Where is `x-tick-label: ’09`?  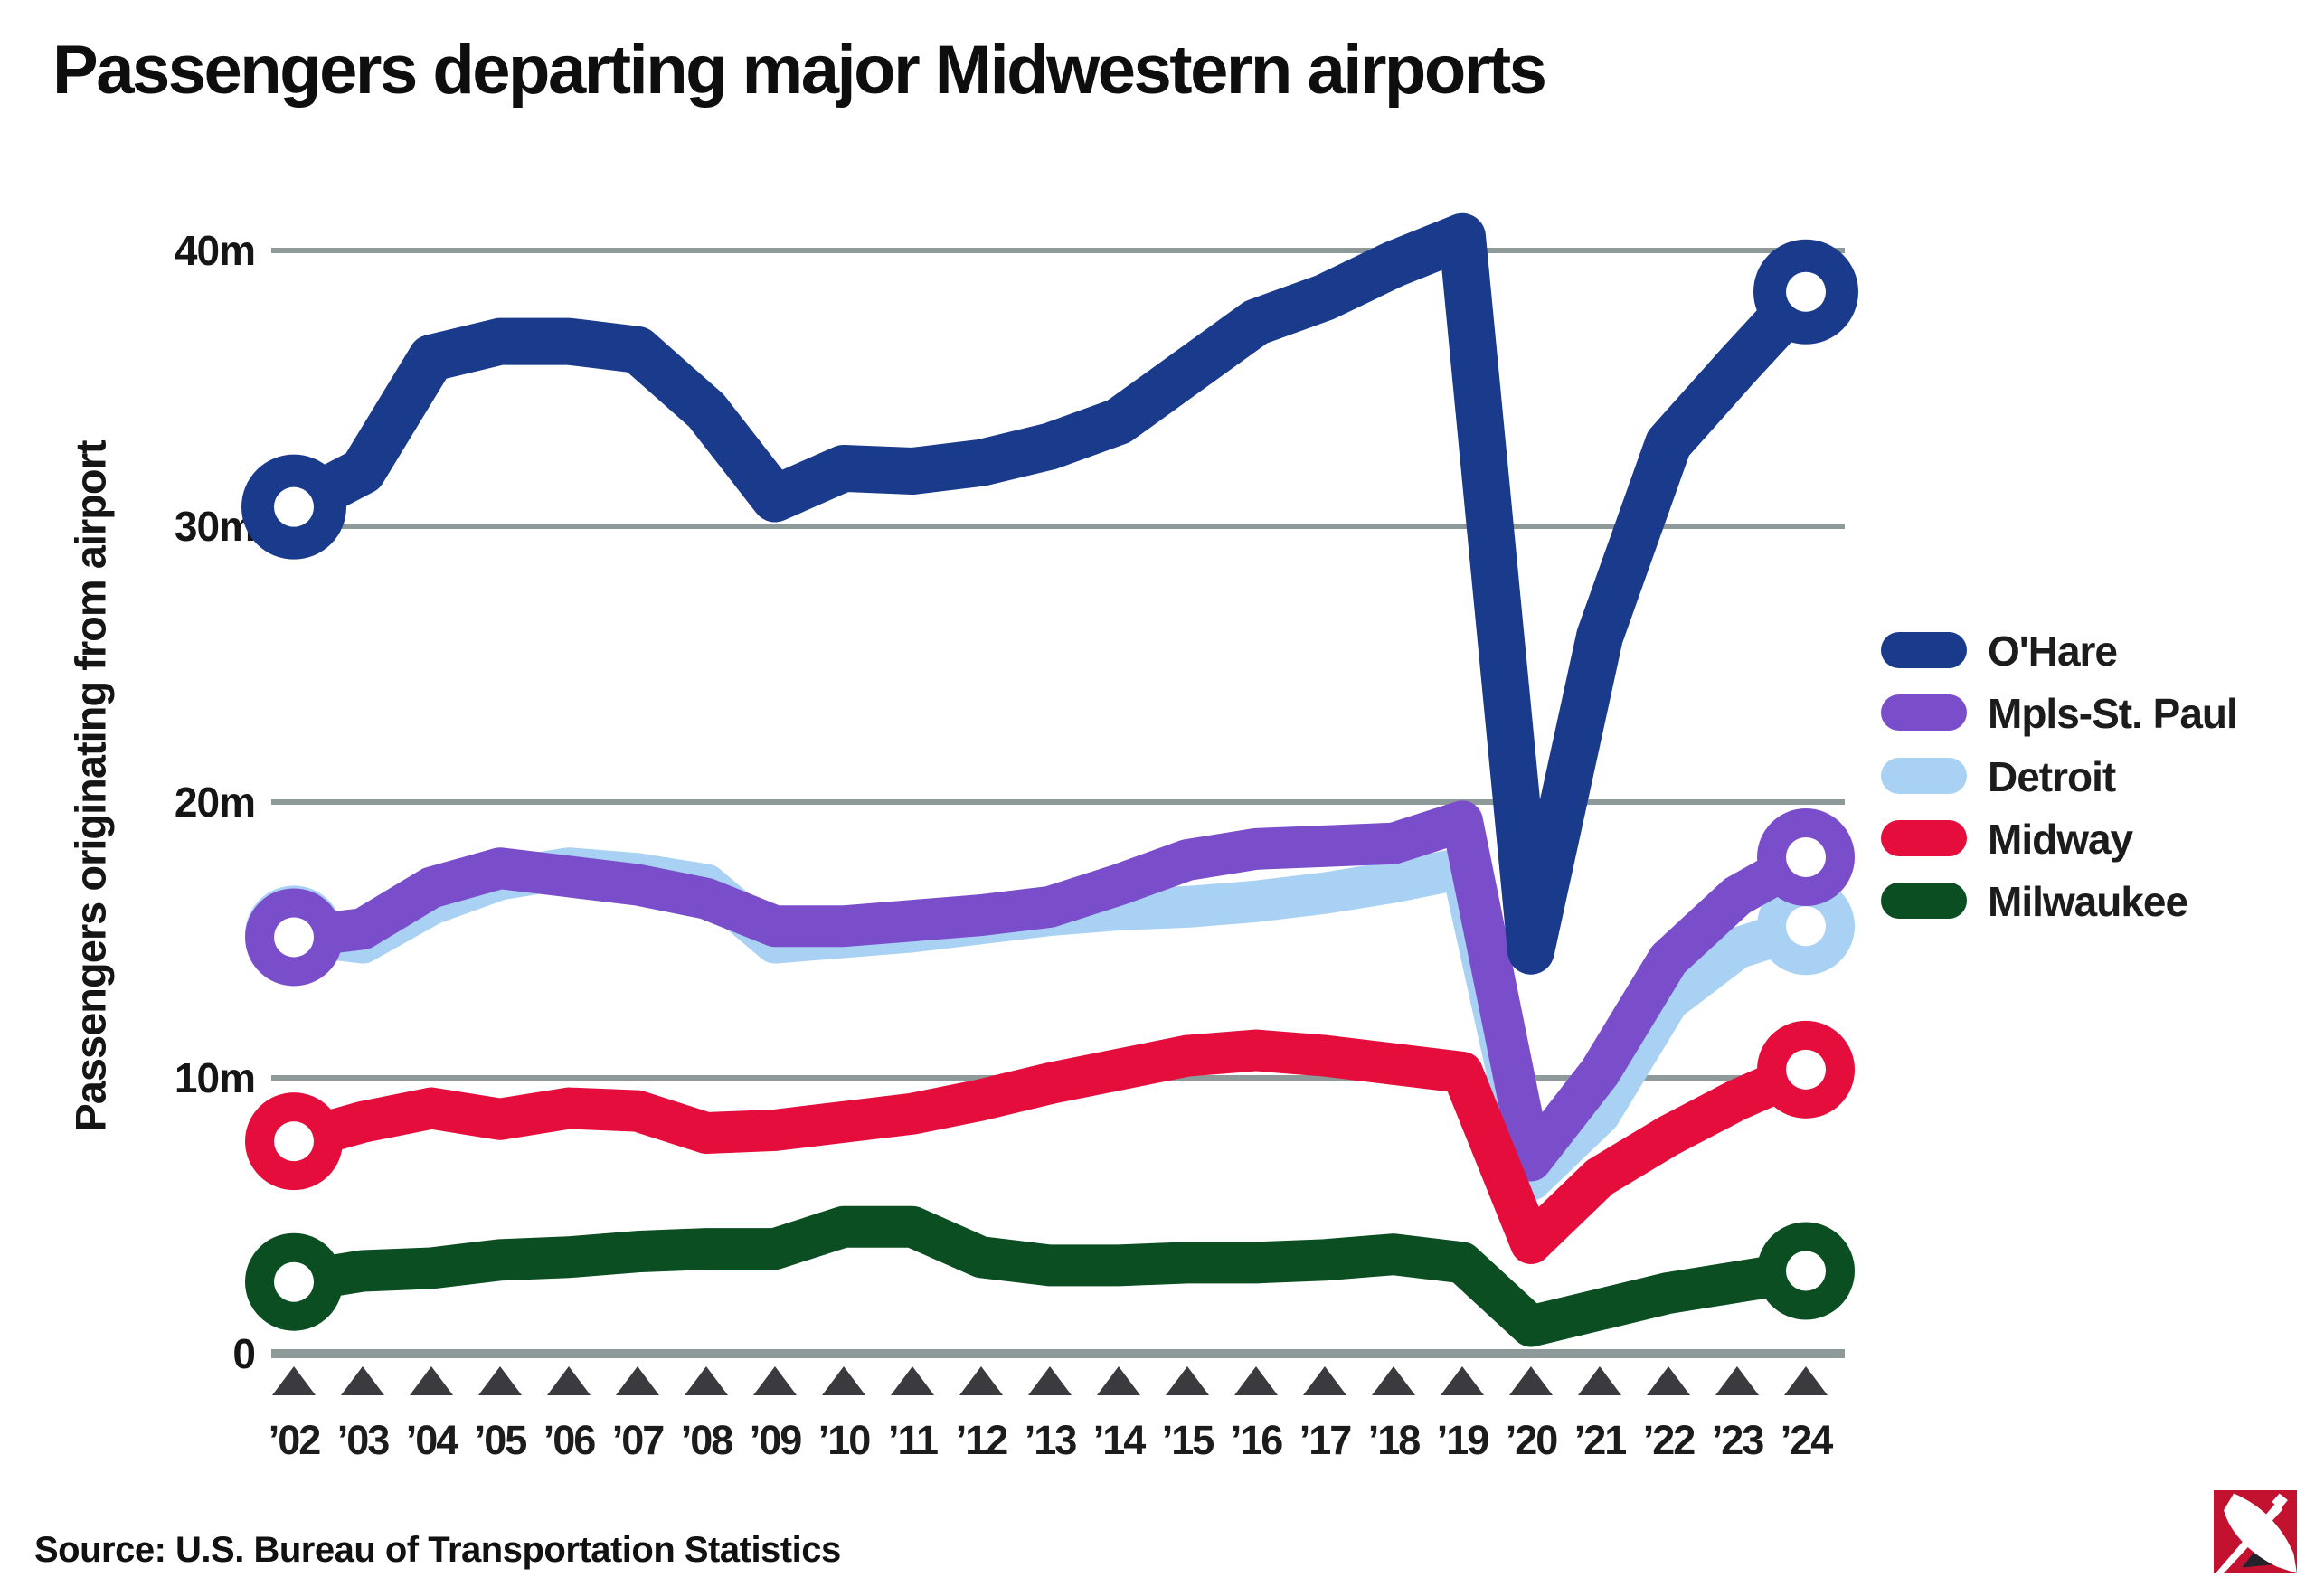
x-tick-label: ’09 is located at coordinates (776, 1440).